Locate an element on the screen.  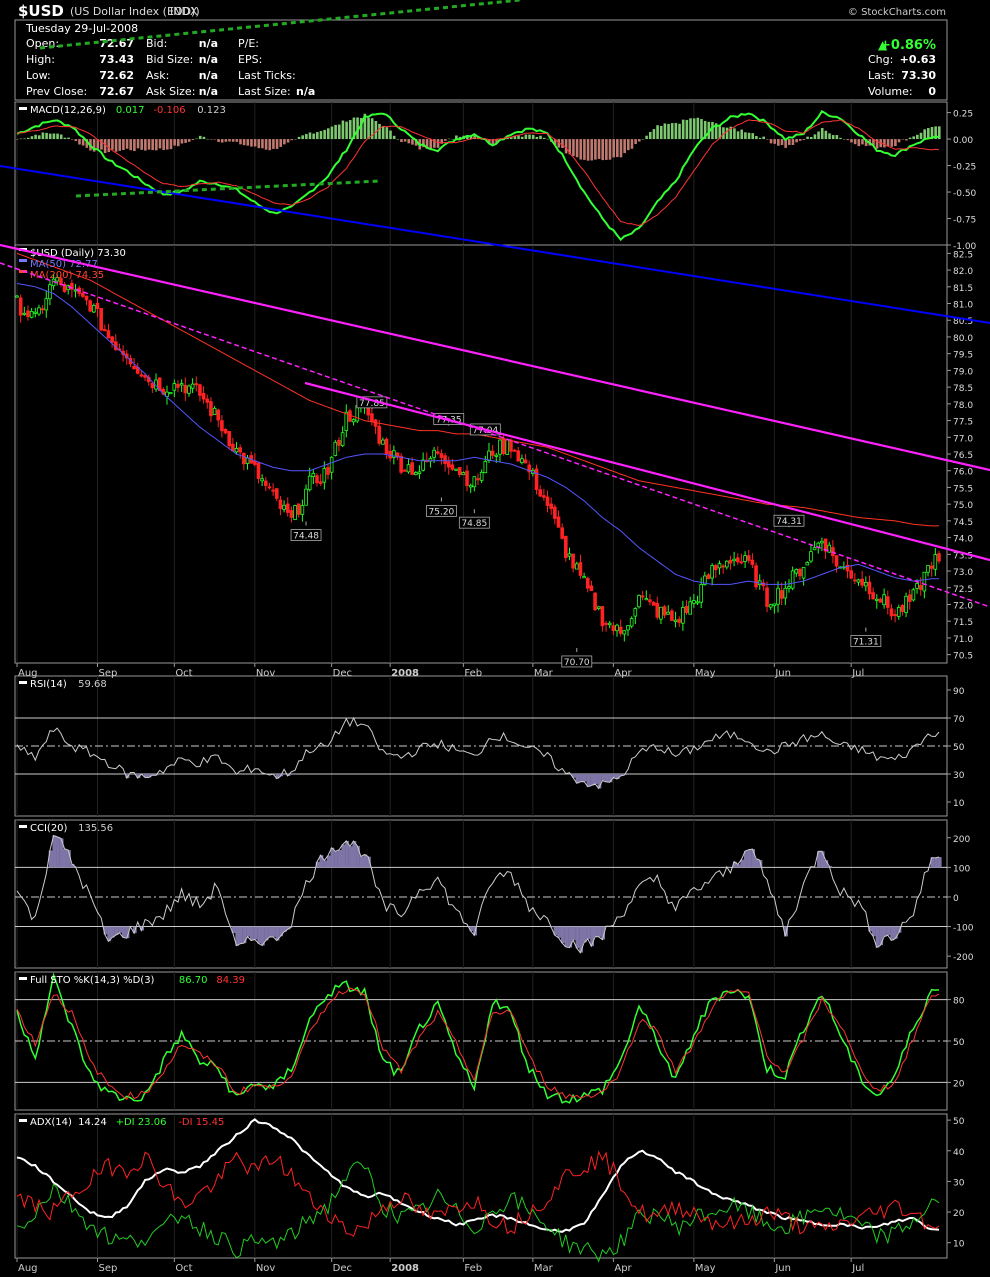
y-tick-label: 82.0 is located at coordinates (963, 272).